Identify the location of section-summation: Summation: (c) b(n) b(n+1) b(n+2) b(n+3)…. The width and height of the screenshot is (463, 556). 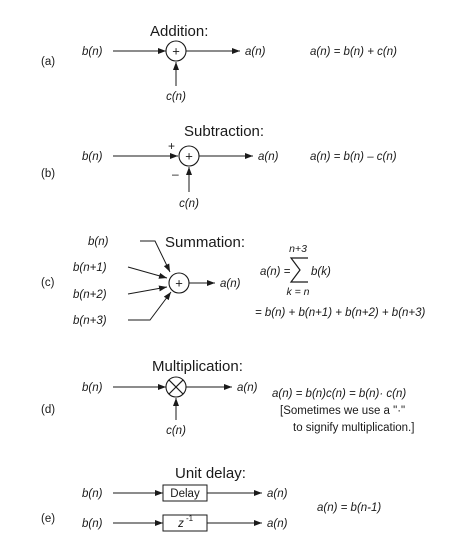
(233, 280).